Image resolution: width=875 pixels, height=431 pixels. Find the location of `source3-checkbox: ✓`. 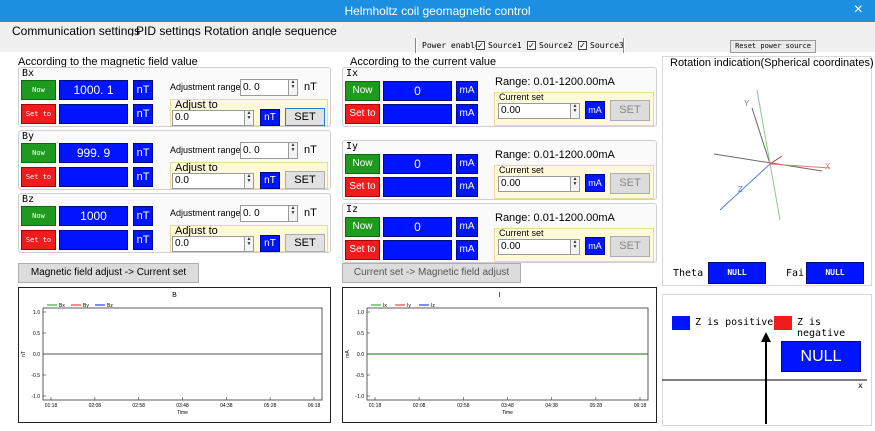

source3-checkbox: ✓ is located at coordinates (582, 45).